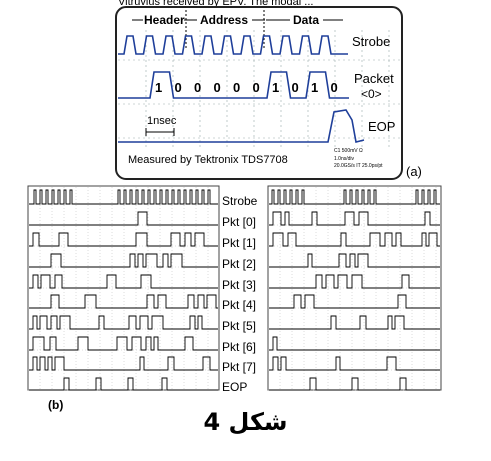  I want to click on label-strobe: Strobe, so click(371, 41).